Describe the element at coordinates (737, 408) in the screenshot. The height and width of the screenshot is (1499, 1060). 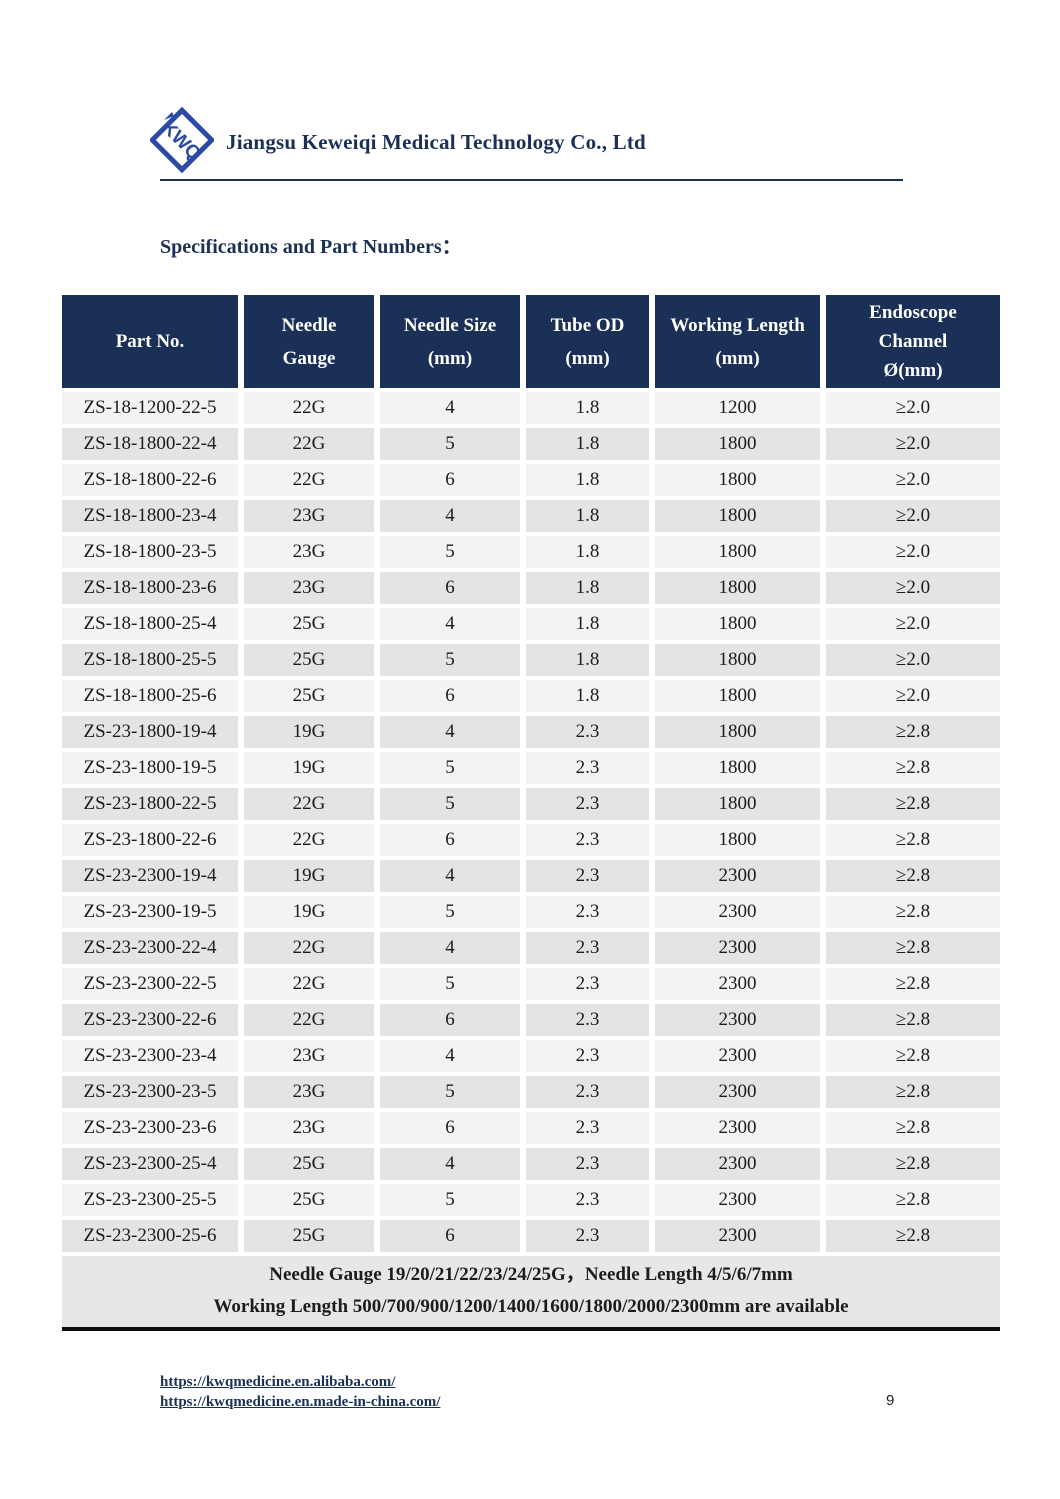
I see `table-cell: 1200` at that location.